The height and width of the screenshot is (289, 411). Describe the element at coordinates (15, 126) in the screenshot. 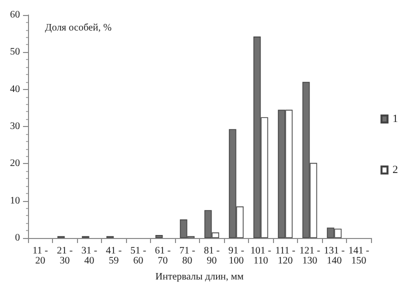

I see `y-tick-label: 30` at that location.